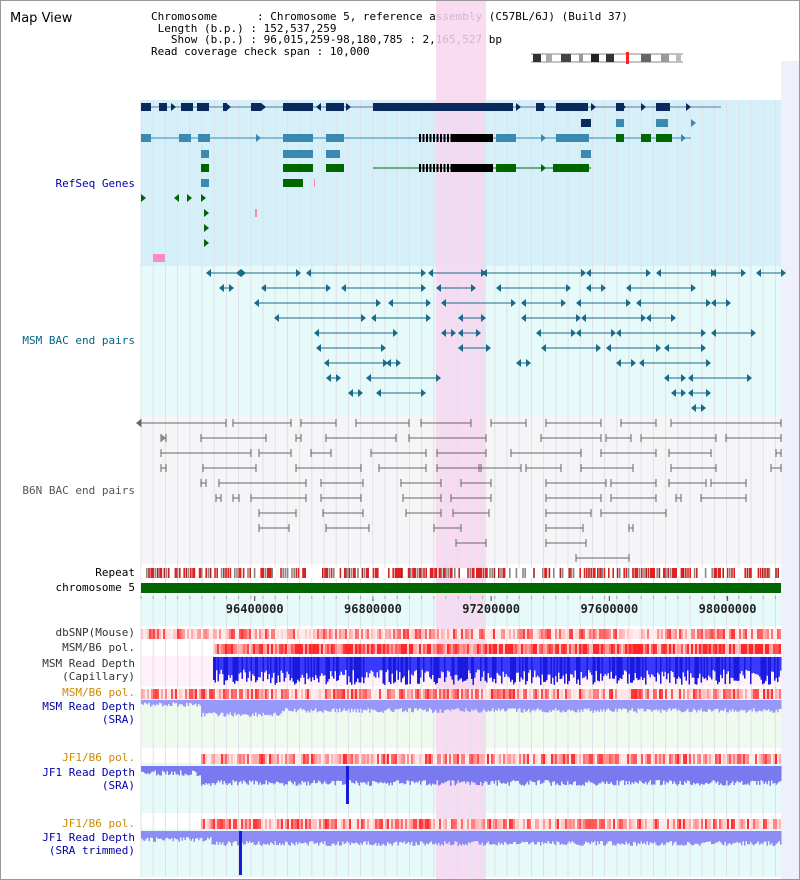 Image resolution: width=800 pixels, height=880 pixels. I want to click on track-label-msm-bac: MSM BAC end pairs, so click(78, 340).